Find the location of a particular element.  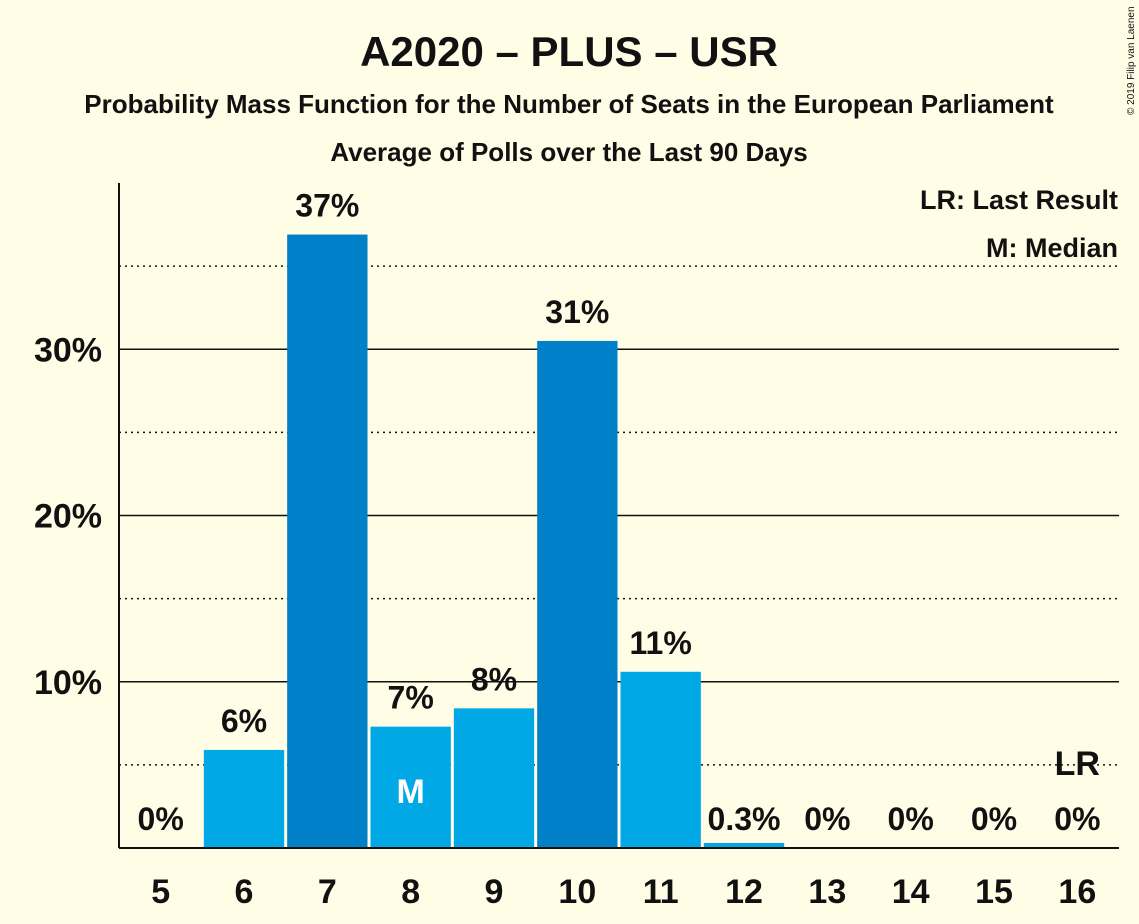

last-result-marker: LR is located at coordinates (1077, 764).